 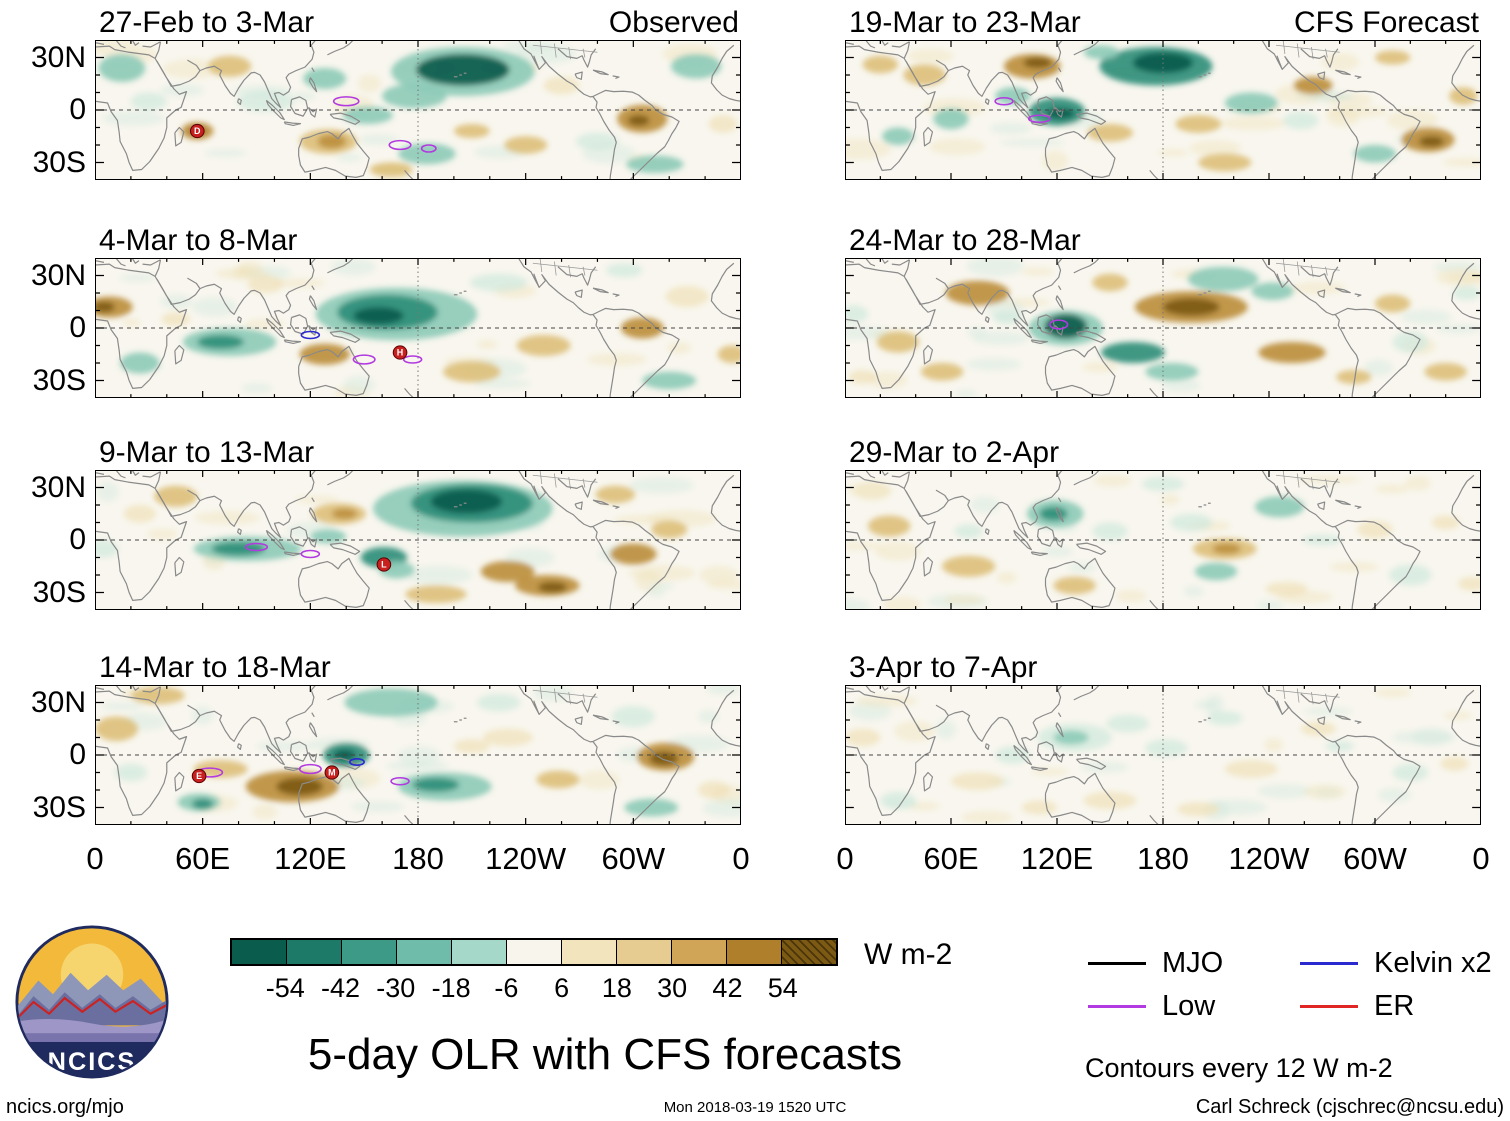 What do you see at coordinates (418, 452) in the screenshot?
I see `panel-title-row: 9-Mar to 13-Mar` at bounding box center [418, 452].